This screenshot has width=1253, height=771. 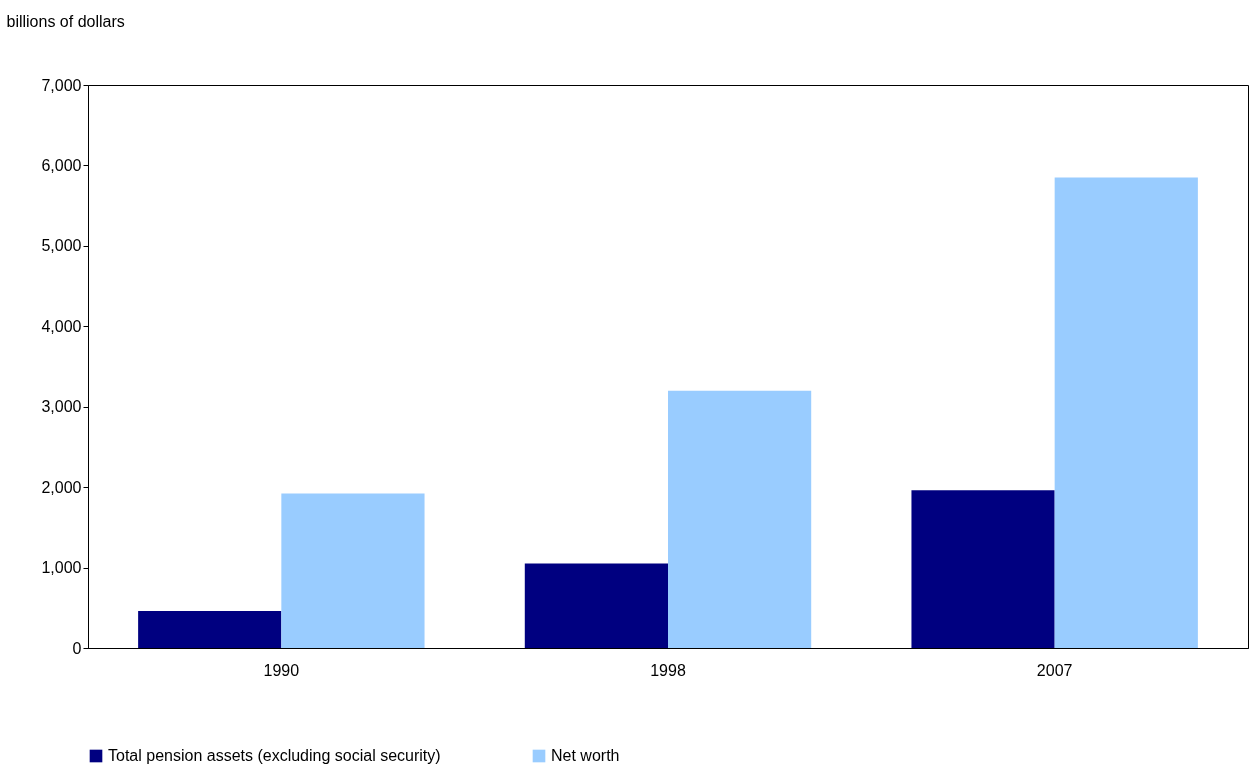 I want to click on x-tick-label: 2007, so click(x=1054, y=670).